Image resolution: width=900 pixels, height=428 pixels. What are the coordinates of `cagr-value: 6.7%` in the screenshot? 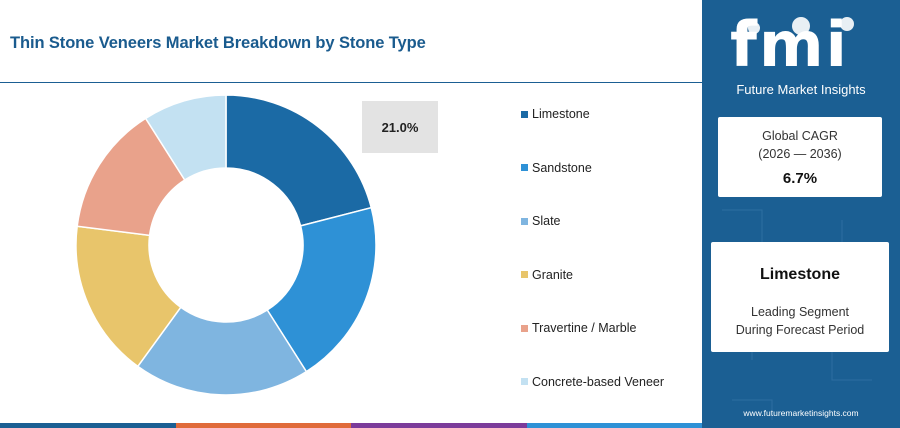 It's located at (800, 178).